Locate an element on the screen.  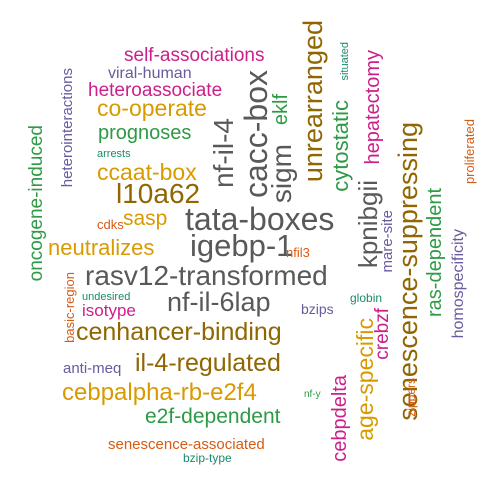
word-nfil3: nfil3 is located at coordinates (298, 252).